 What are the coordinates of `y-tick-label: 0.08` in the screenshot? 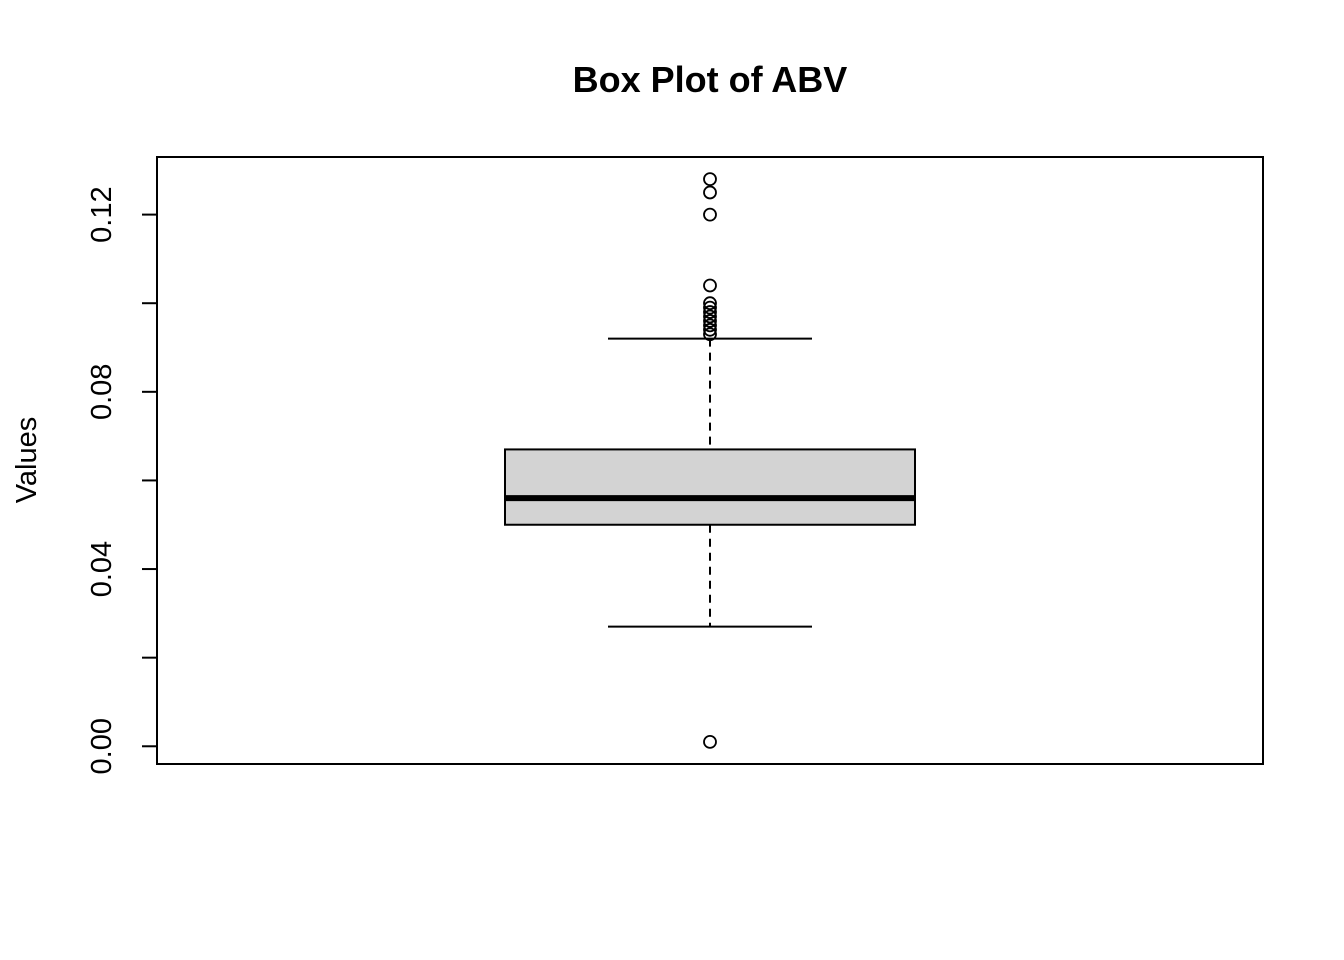 It's located at (102, 392).